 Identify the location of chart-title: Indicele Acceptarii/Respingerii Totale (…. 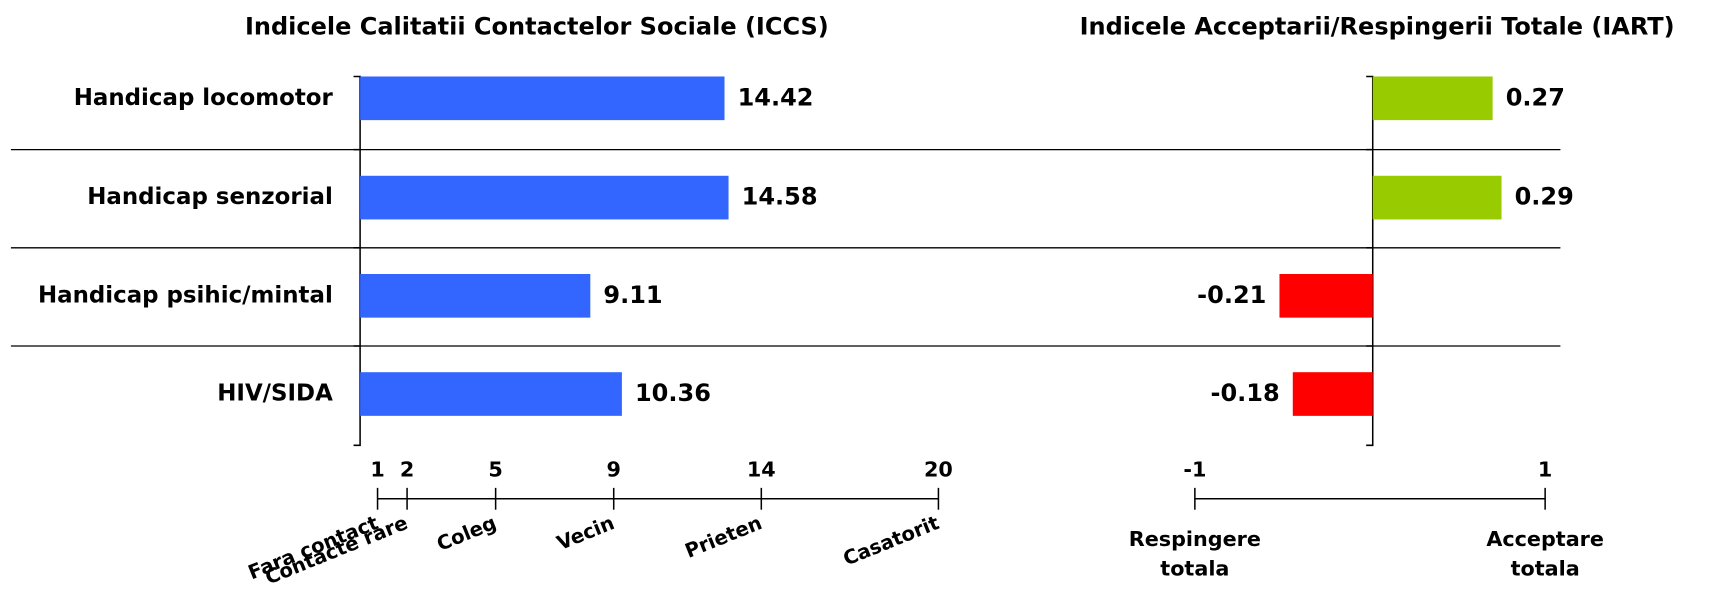
(1377, 26).